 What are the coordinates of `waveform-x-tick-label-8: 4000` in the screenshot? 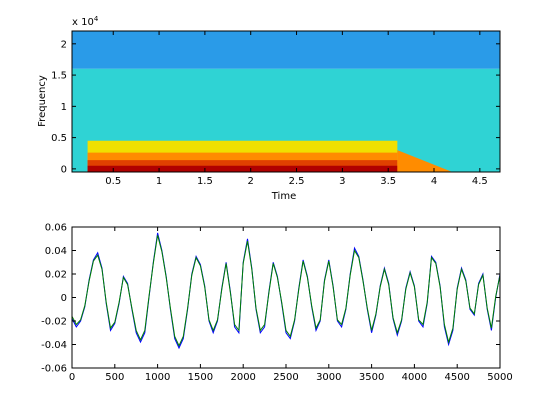 It's located at (414, 377).